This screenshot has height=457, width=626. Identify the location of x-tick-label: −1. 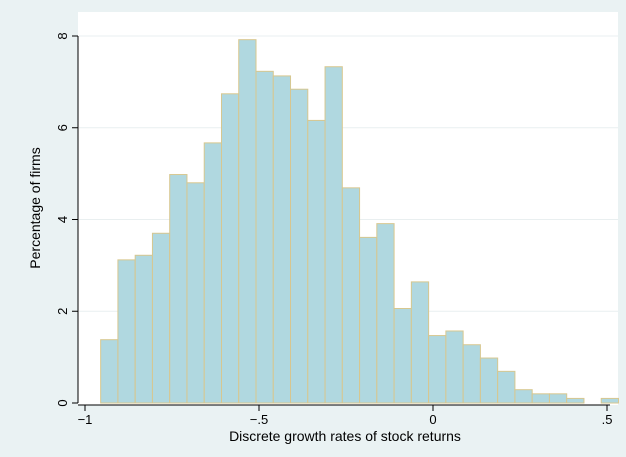
(85, 419).